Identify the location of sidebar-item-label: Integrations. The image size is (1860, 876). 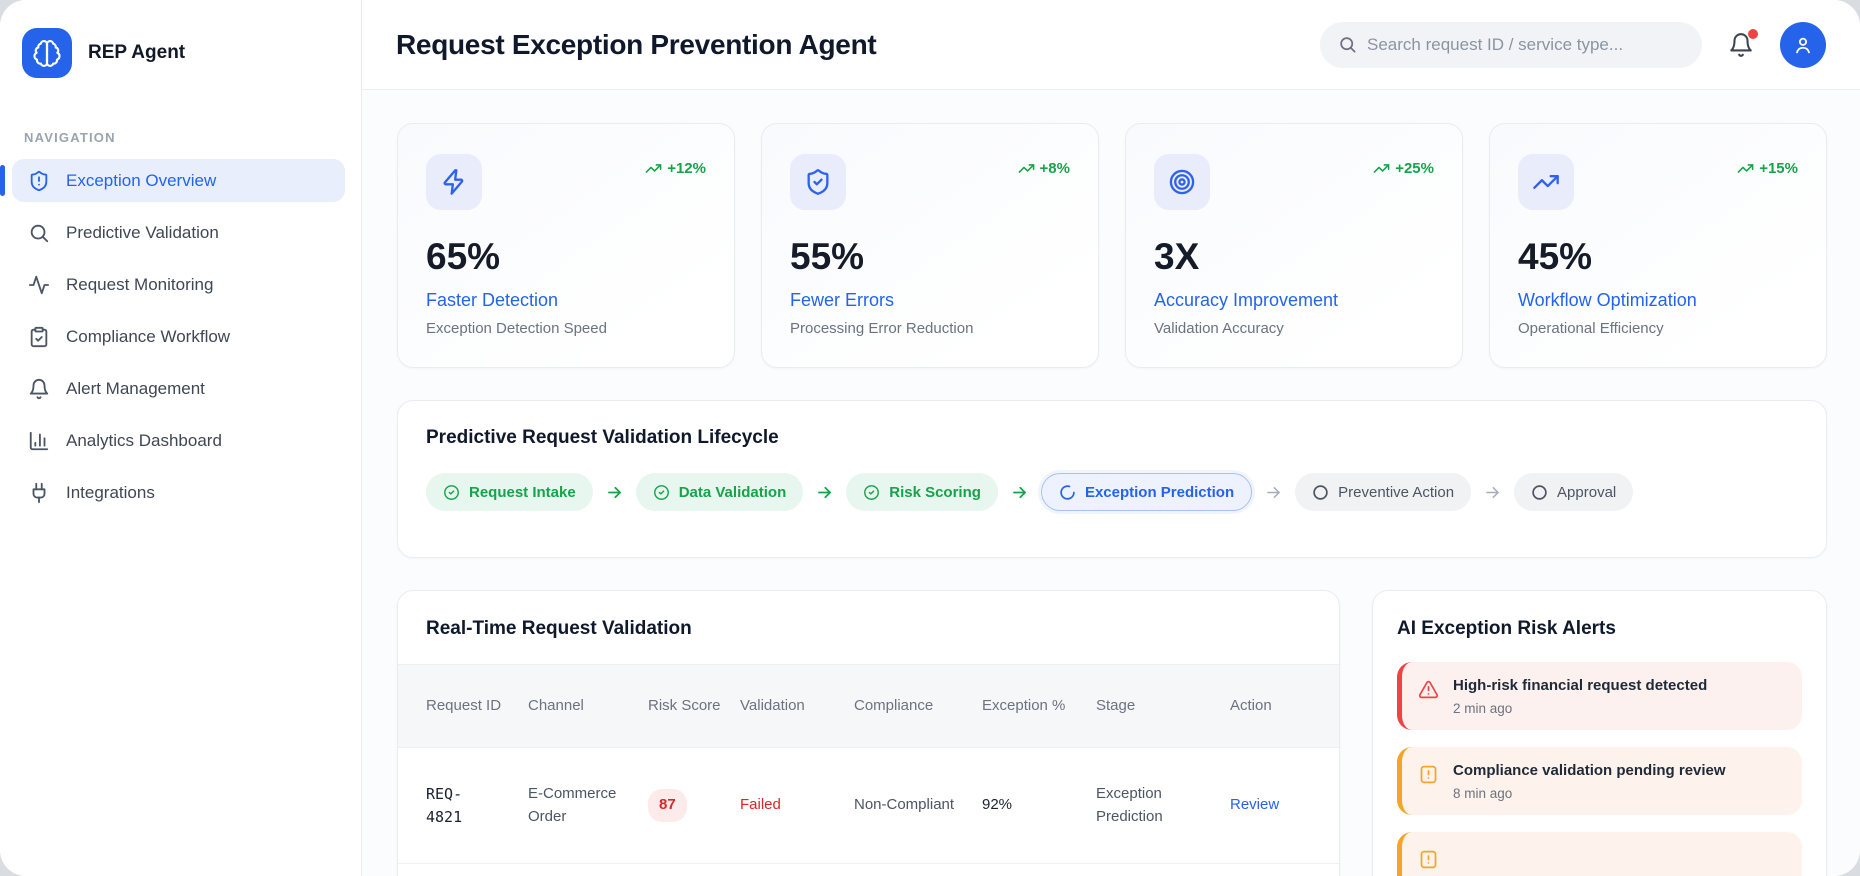
(110, 492).